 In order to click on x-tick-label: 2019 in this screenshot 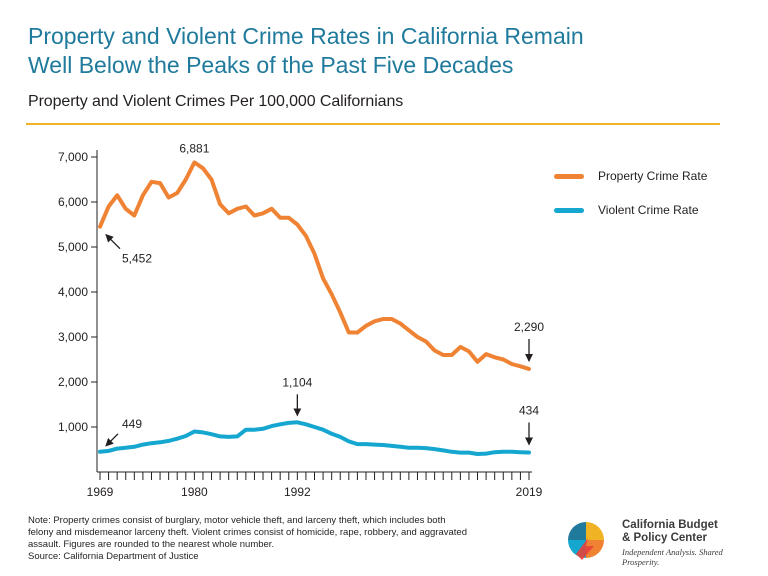, I will do `click(529, 492)`.